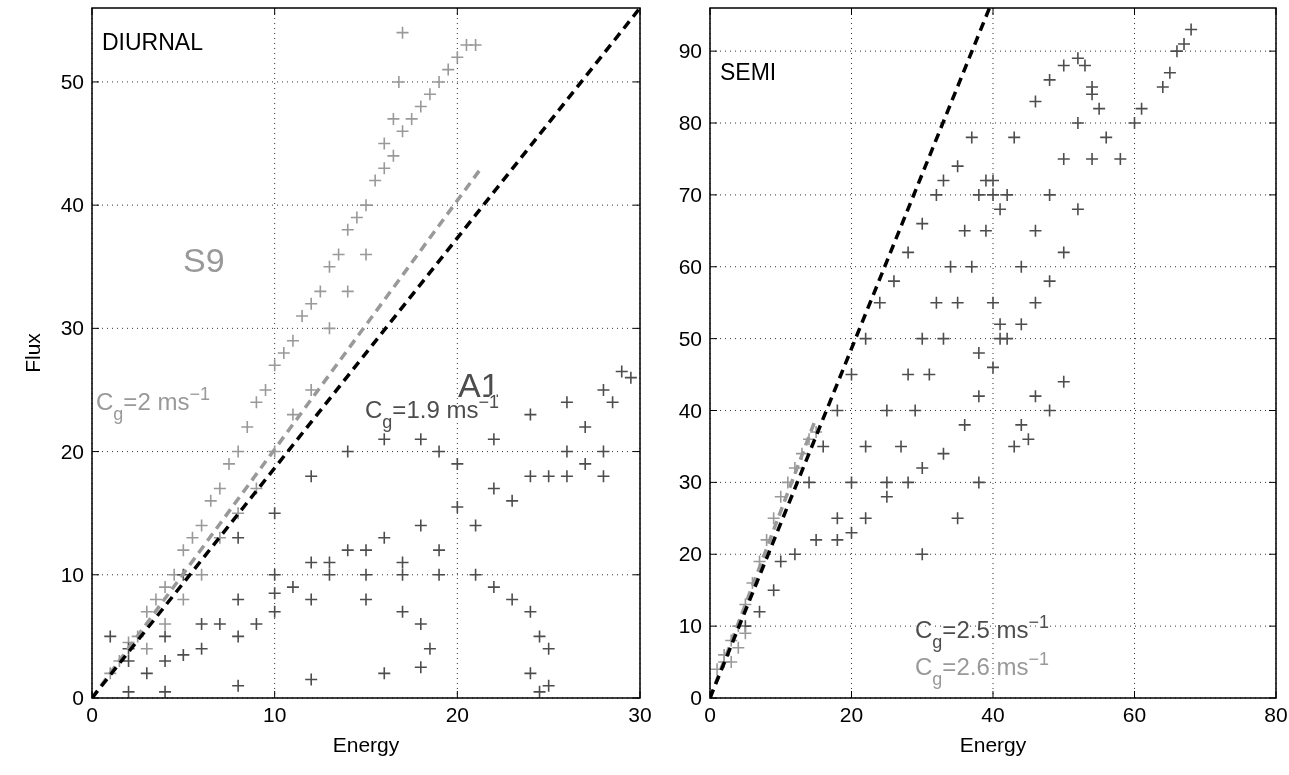  What do you see at coordinates (690, 51) in the screenshot?
I see `y-tick-label: 90` at bounding box center [690, 51].